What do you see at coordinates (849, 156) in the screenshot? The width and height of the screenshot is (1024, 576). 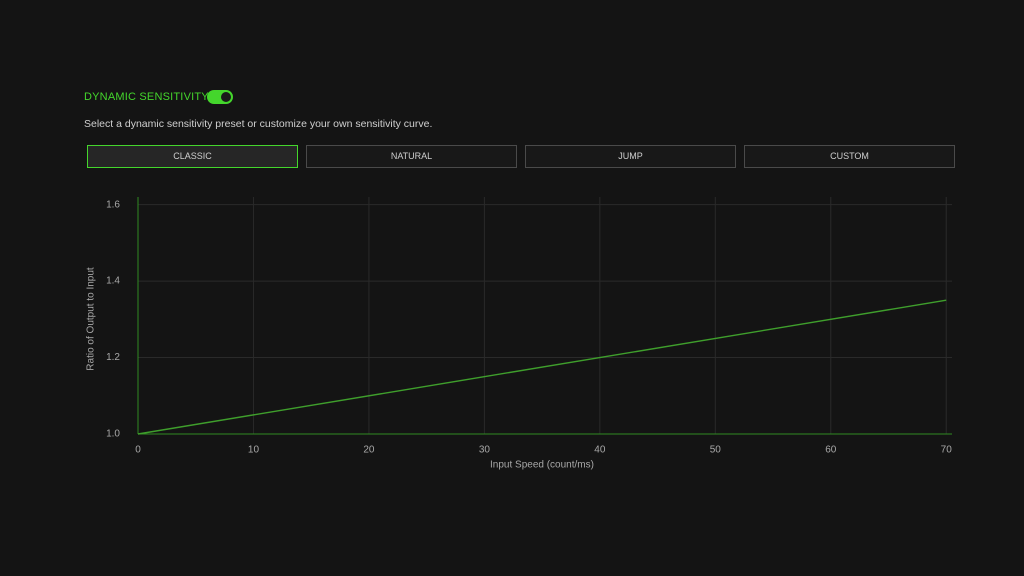 I see `preset-button: CUSTOM` at bounding box center [849, 156].